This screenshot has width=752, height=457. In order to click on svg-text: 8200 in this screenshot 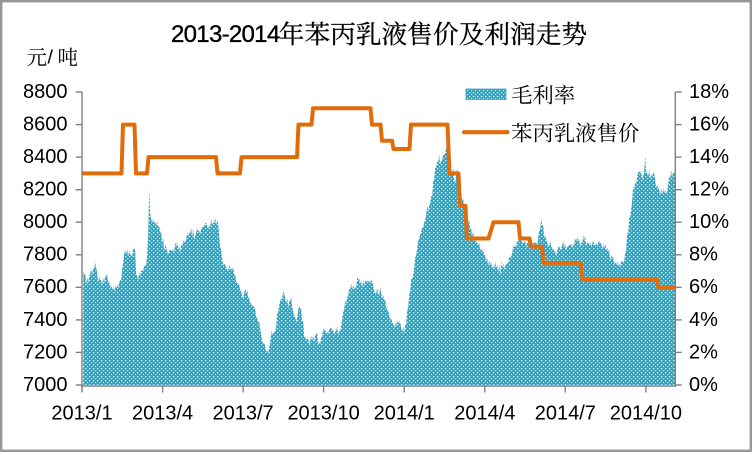, I will do `click(45, 190)`.